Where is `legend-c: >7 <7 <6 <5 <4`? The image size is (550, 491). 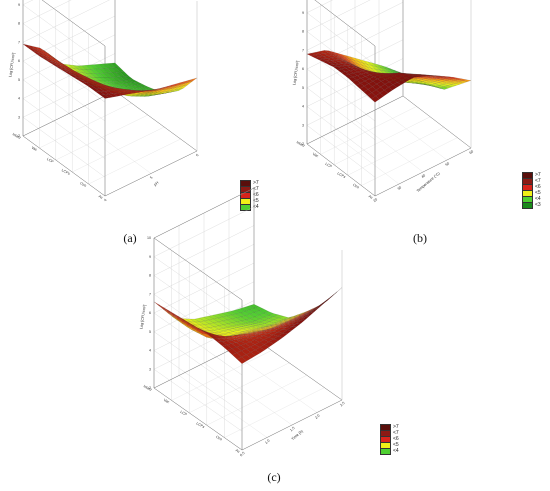 legend-c: >7 <7 <6 <5 <4 is located at coordinates (389, 439).